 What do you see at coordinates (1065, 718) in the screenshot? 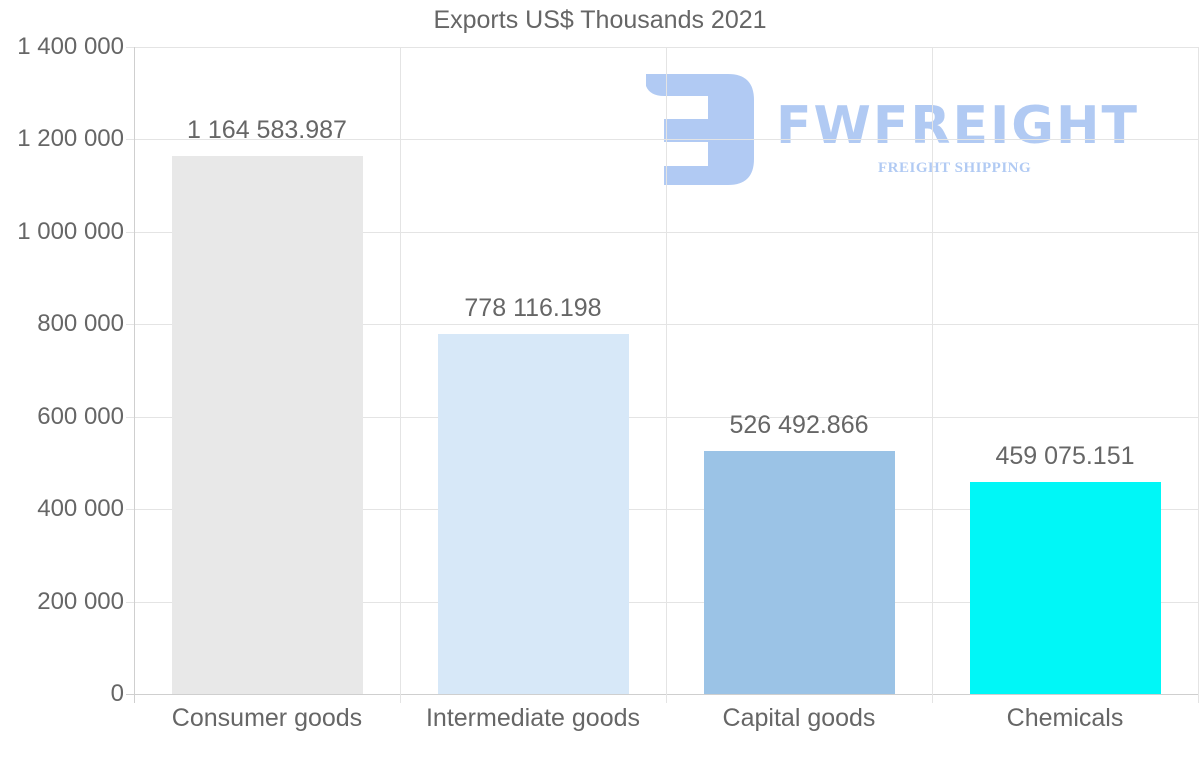
I see `x-tick-label: Chemicals` at bounding box center [1065, 718].